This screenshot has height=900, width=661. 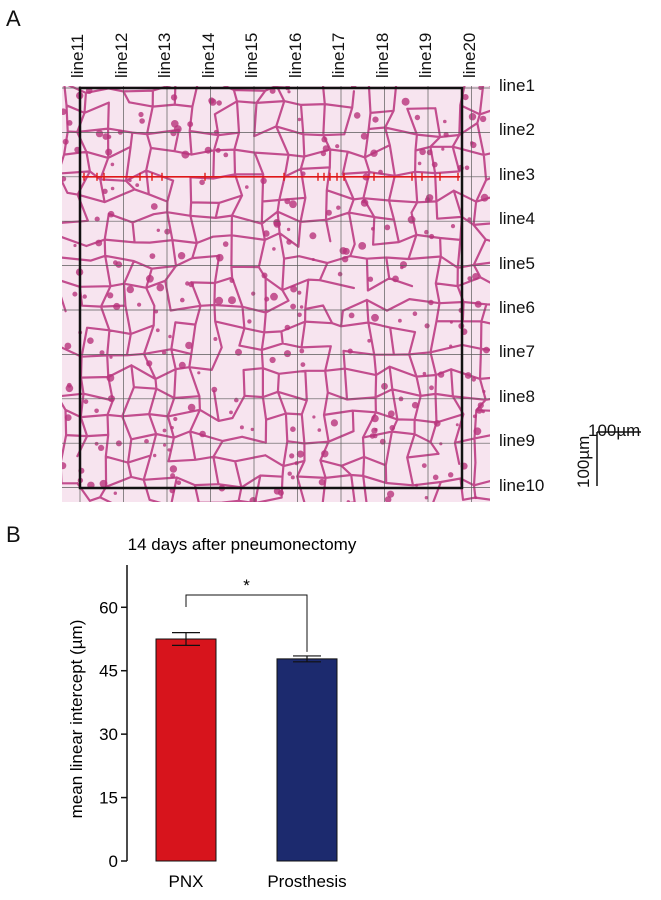 What do you see at coordinates (208, 55) in the screenshot?
I see `grid-label-line14: line14` at bounding box center [208, 55].